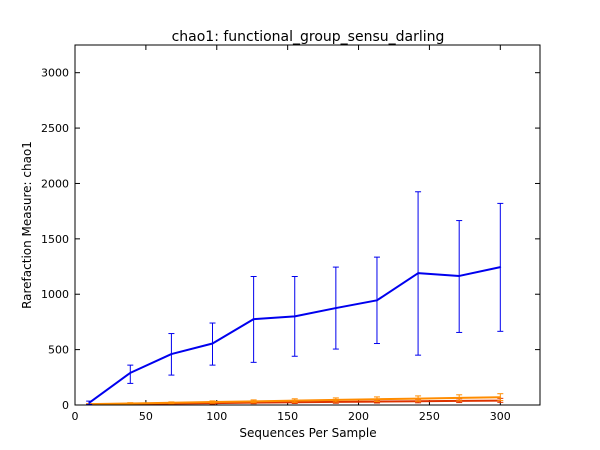 The height and width of the screenshot is (450, 600). What do you see at coordinates (27, 225) in the screenshot?
I see `y-axis-label: Rarefaction Measure: chao1` at bounding box center [27, 225].